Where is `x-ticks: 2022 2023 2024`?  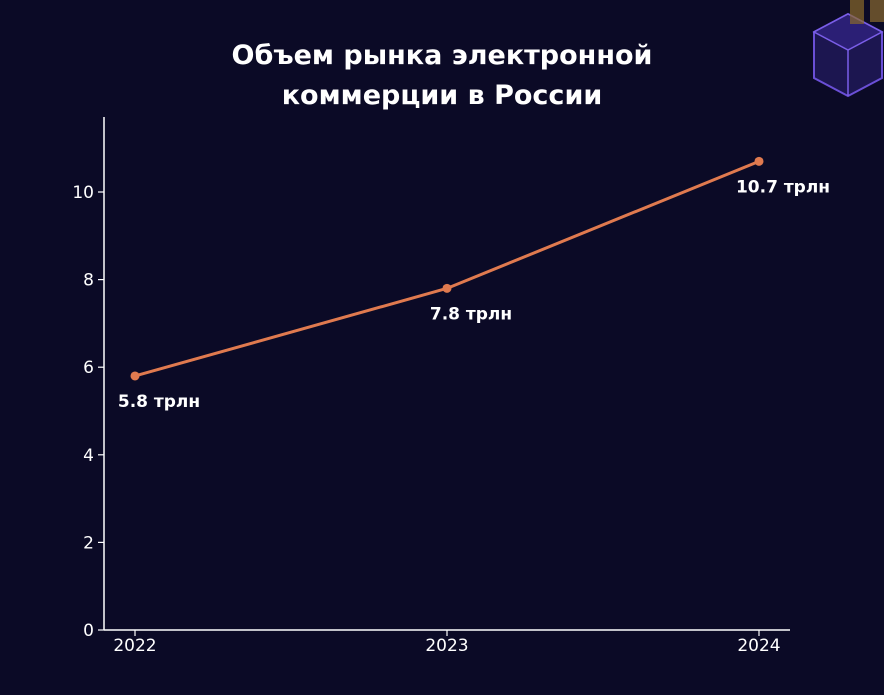 x-ticks: 2022 2023 2024 is located at coordinates (447, 643).